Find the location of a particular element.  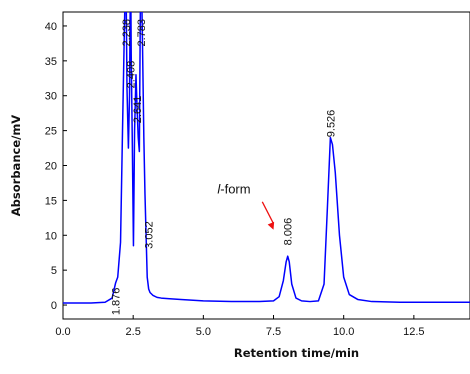

x-axis-label: Retention time/min is located at coordinates (296, 353).